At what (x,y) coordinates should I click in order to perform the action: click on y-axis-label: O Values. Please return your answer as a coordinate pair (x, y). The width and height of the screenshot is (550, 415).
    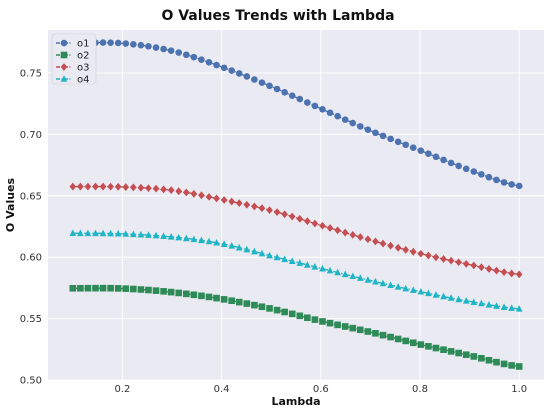
    Looking at the image, I should click on (10, 204).